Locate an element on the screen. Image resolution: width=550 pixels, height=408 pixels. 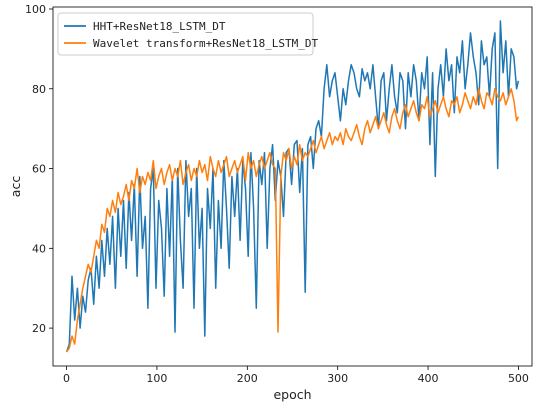
x-axis-label: epoch is located at coordinates (292, 394).